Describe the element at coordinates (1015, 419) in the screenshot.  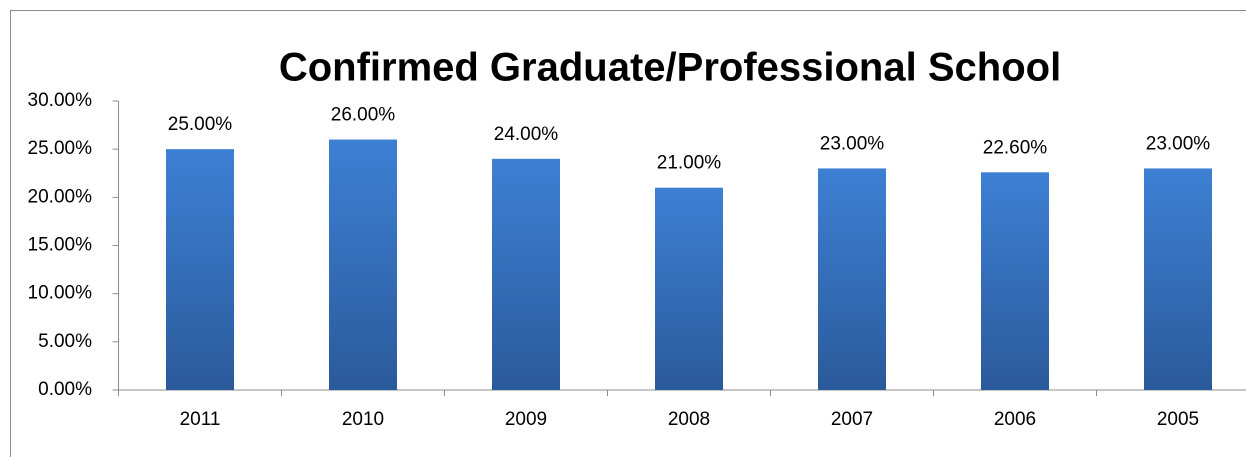
I see `x-tick-label: 2006` at that location.